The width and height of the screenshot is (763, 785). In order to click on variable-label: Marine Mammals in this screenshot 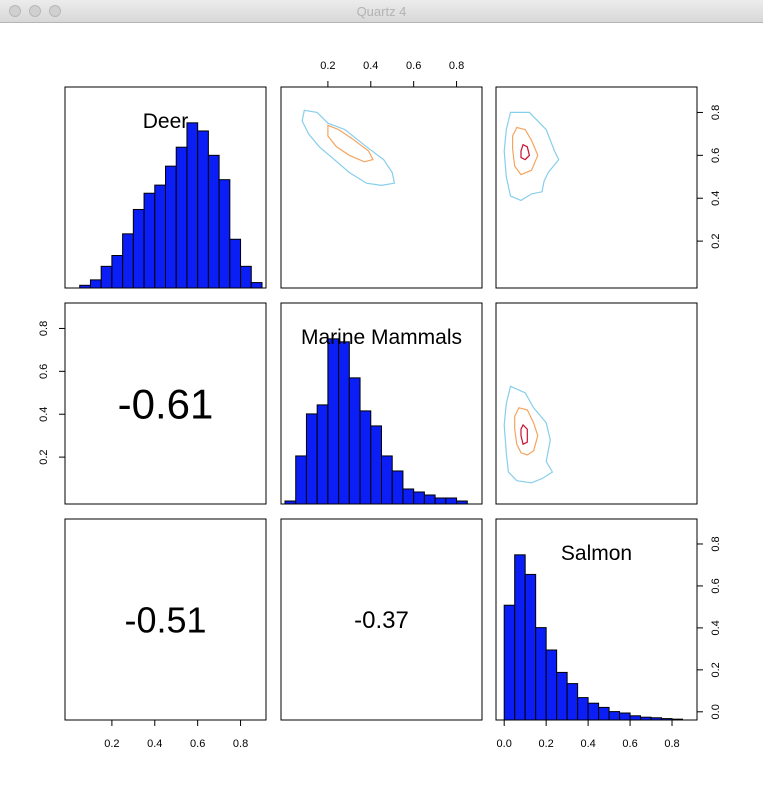, I will do `click(381, 337)`.